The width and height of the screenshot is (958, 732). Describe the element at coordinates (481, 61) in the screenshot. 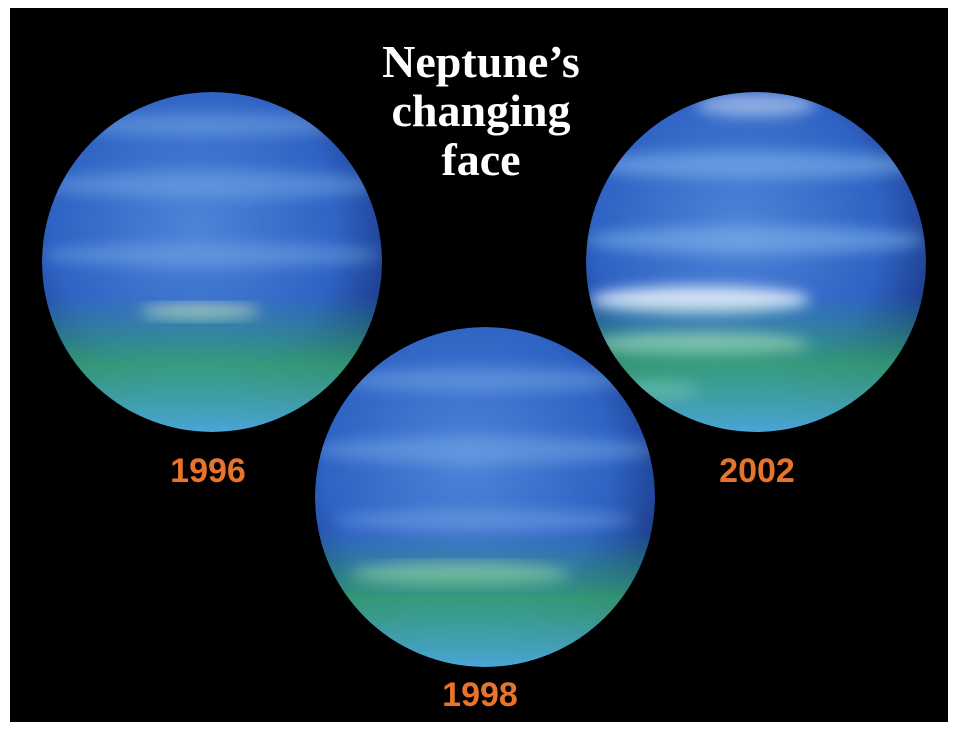

I see `title-line: Neptune’s` at that location.